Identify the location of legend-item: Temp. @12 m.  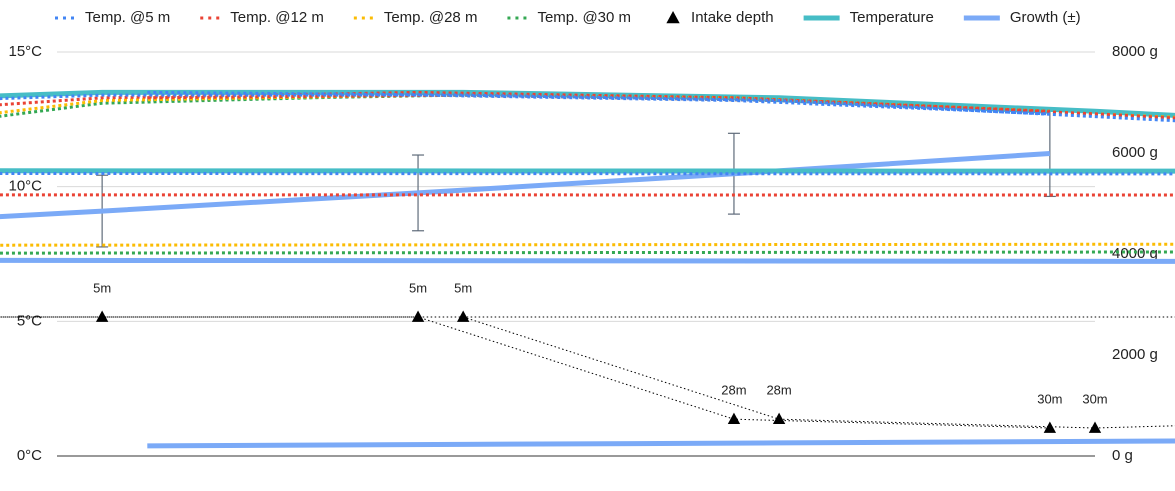
(262, 17).